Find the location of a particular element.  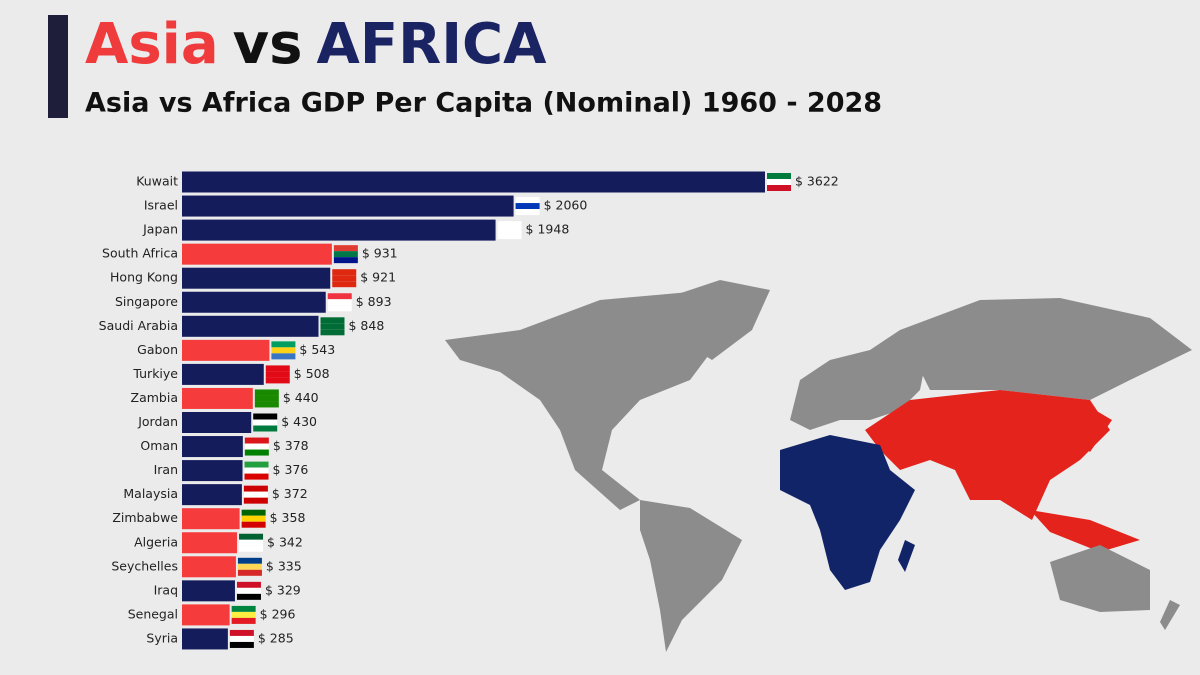

value-label: $ 893 is located at coordinates (374, 301).